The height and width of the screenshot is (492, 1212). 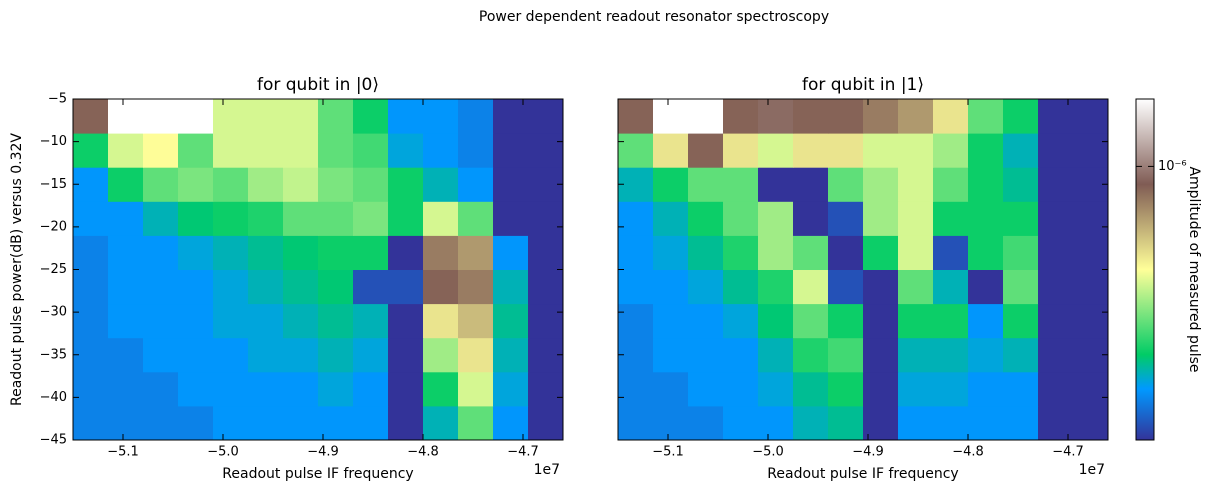 I want to click on colorbar-label: Amplitude of measured pulse, so click(x=1194, y=269).